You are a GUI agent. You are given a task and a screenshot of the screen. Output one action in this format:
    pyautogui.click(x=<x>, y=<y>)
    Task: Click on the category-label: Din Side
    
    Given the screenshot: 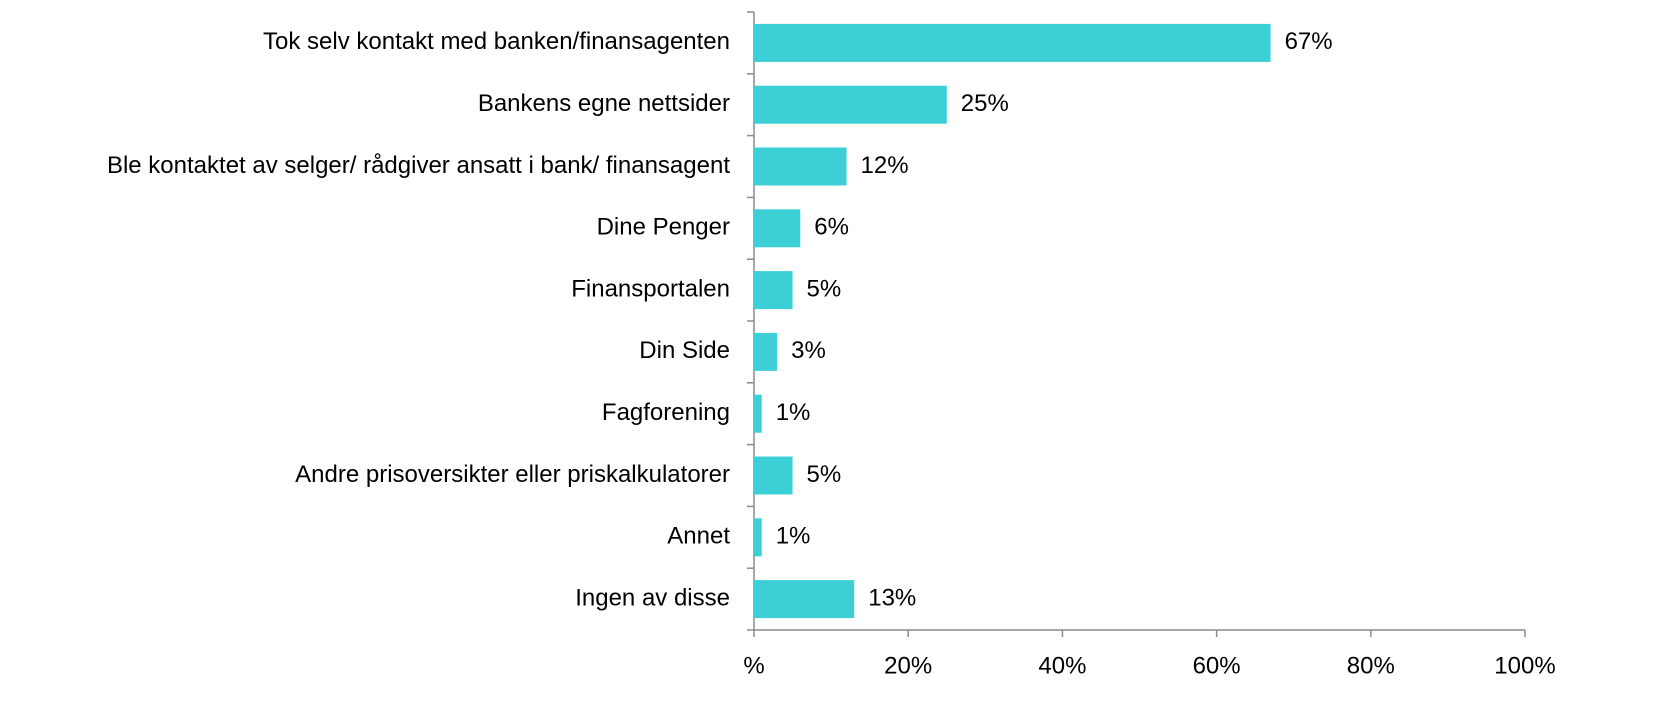 What is the action you would take?
    pyautogui.click(x=684, y=350)
    